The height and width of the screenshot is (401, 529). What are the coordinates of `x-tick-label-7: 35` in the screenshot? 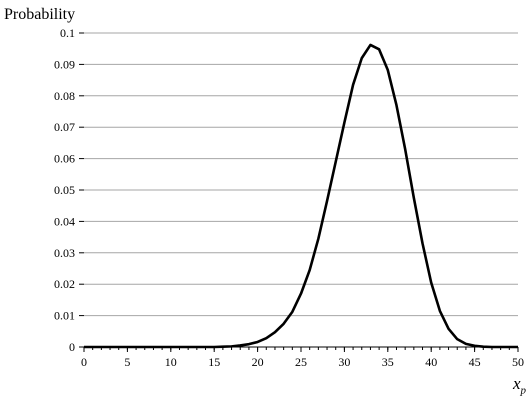 It's located at (388, 362).